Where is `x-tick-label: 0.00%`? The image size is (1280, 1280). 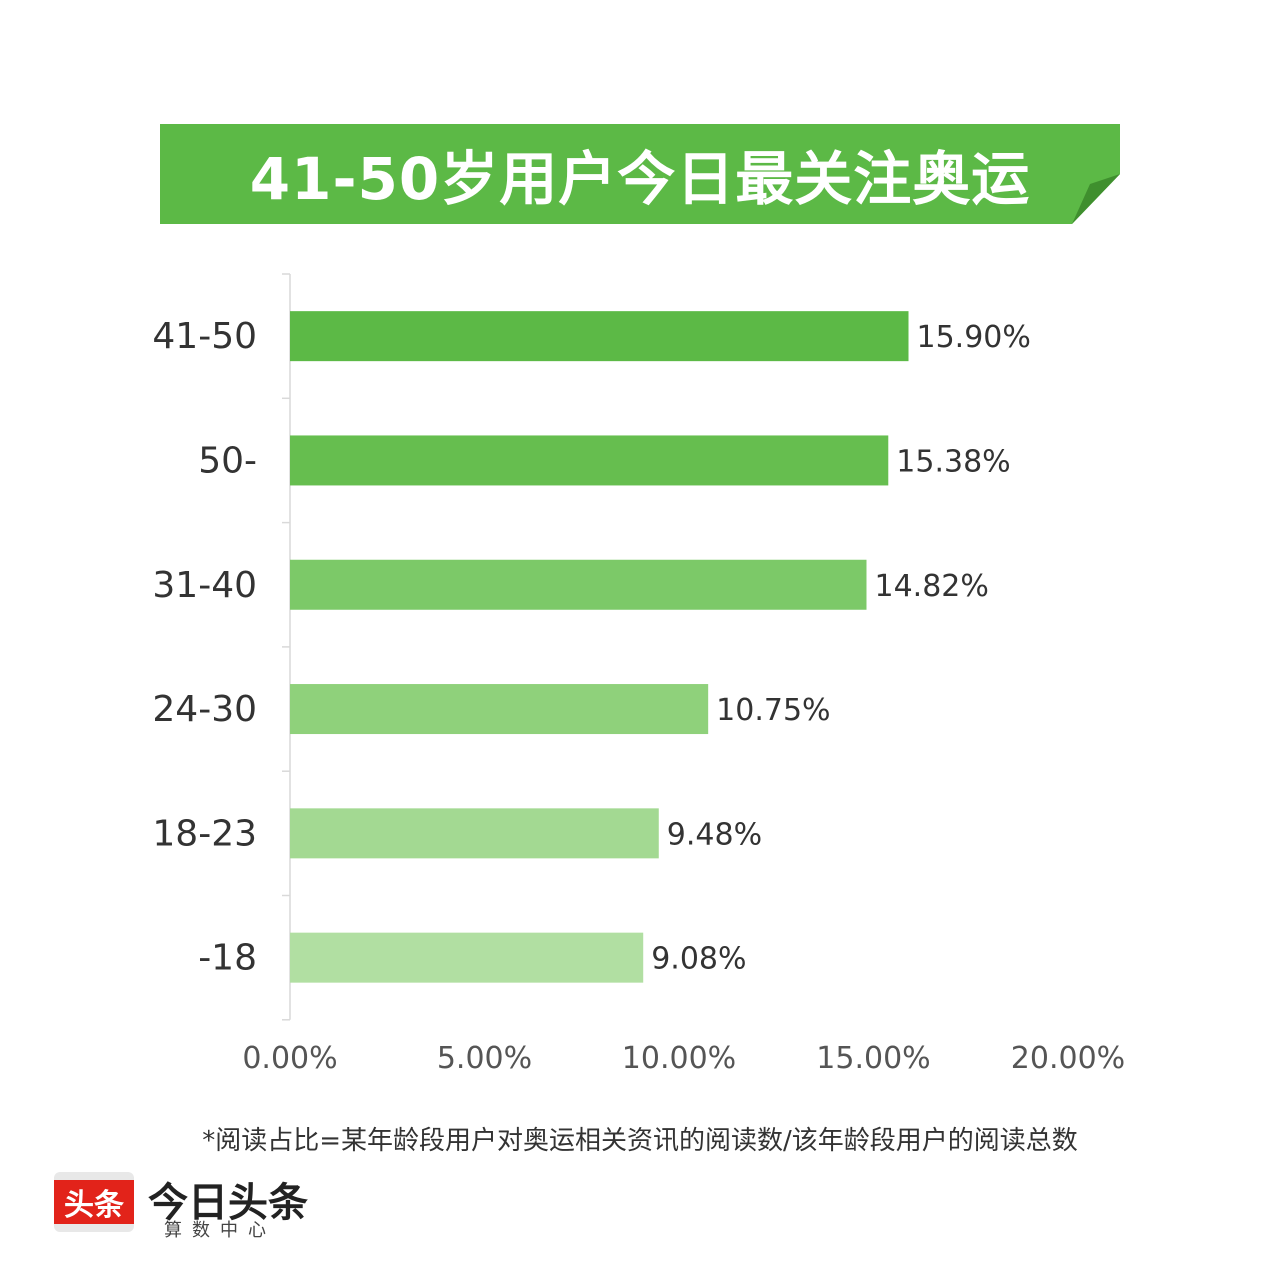
x-tick-label: 0.00% is located at coordinates (289, 1058).